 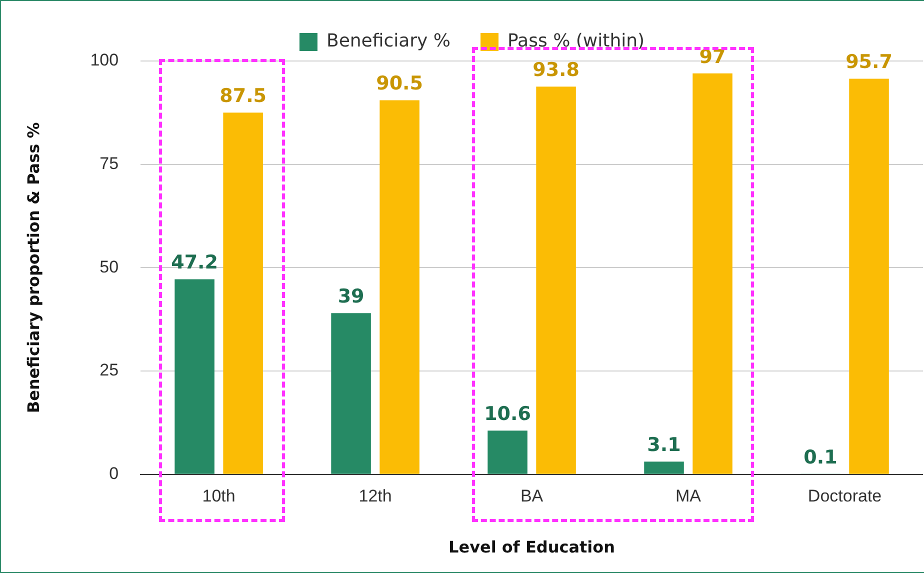 I want to click on y-tick-label: 50, so click(x=109, y=266).